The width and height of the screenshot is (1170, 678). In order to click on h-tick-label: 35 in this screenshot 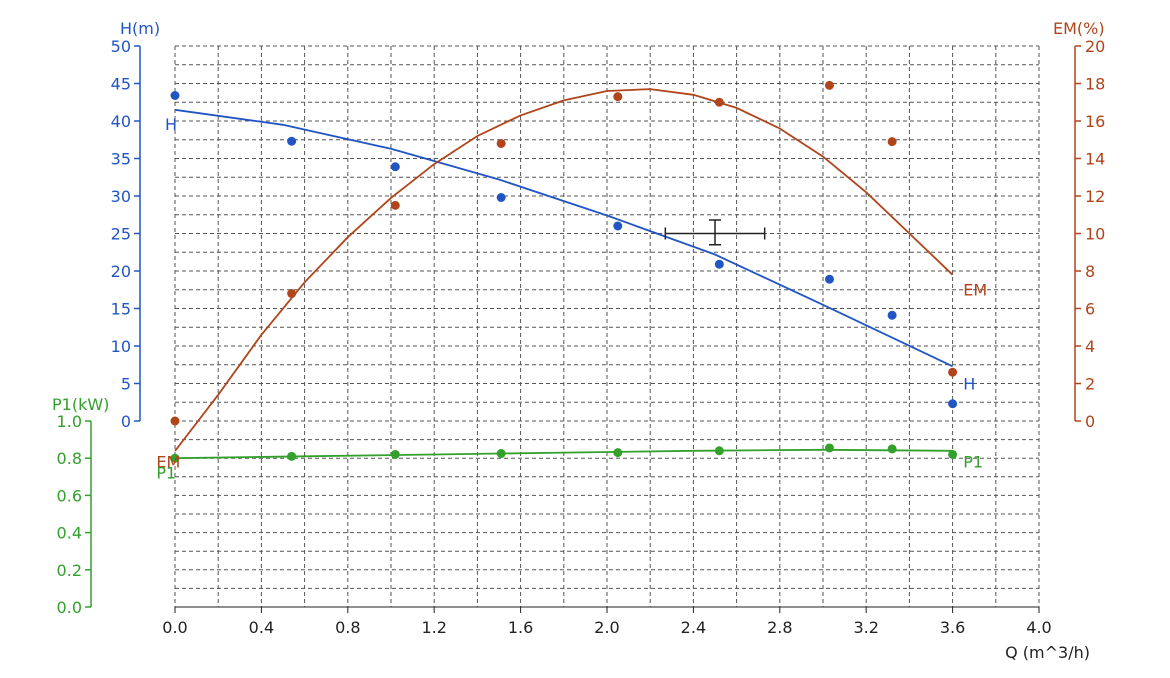, I will do `click(121, 159)`.